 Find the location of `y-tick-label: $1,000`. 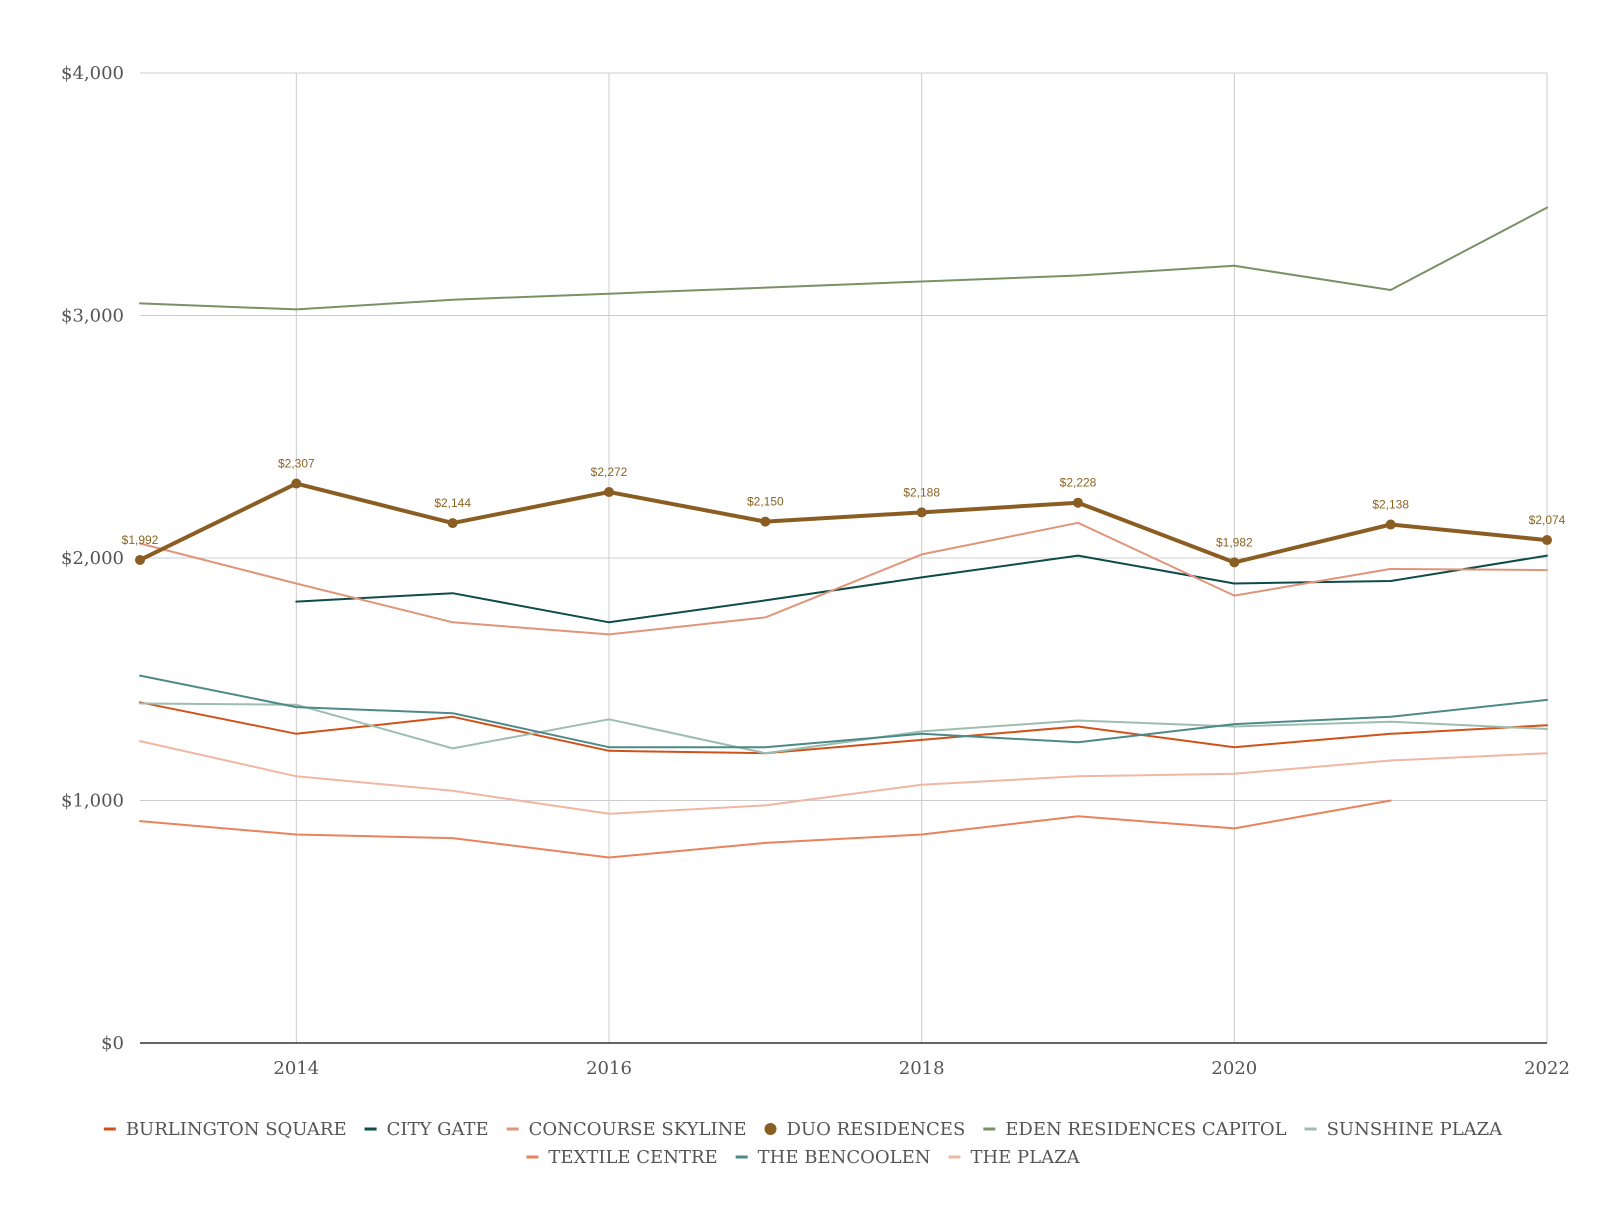

y-tick-label: $1,000 is located at coordinates (92, 801).